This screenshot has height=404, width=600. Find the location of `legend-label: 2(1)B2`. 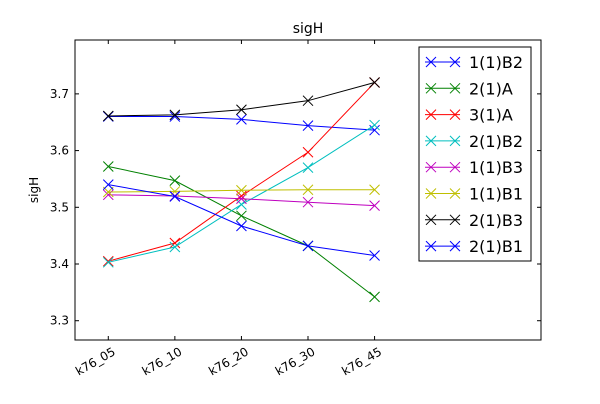

legend-label: 2(1)B2 is located at coordinates (496, 141).